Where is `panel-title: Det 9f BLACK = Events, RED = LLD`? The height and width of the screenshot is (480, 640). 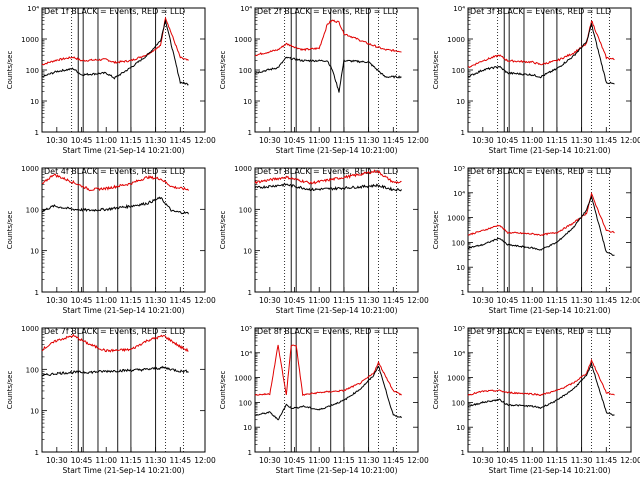
panel-title: Det 9f BLACK = Events, RED = LLD is located at coordinates (540, 331).